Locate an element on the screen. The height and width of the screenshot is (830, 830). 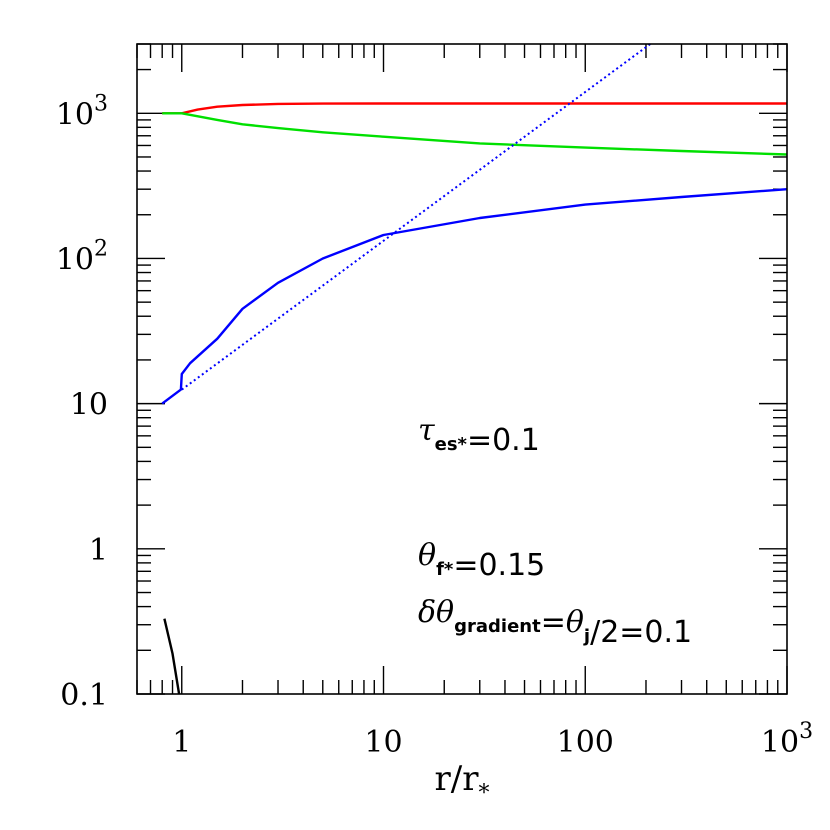
x-axis-title: r/r* is located at coordinates (462, 782).